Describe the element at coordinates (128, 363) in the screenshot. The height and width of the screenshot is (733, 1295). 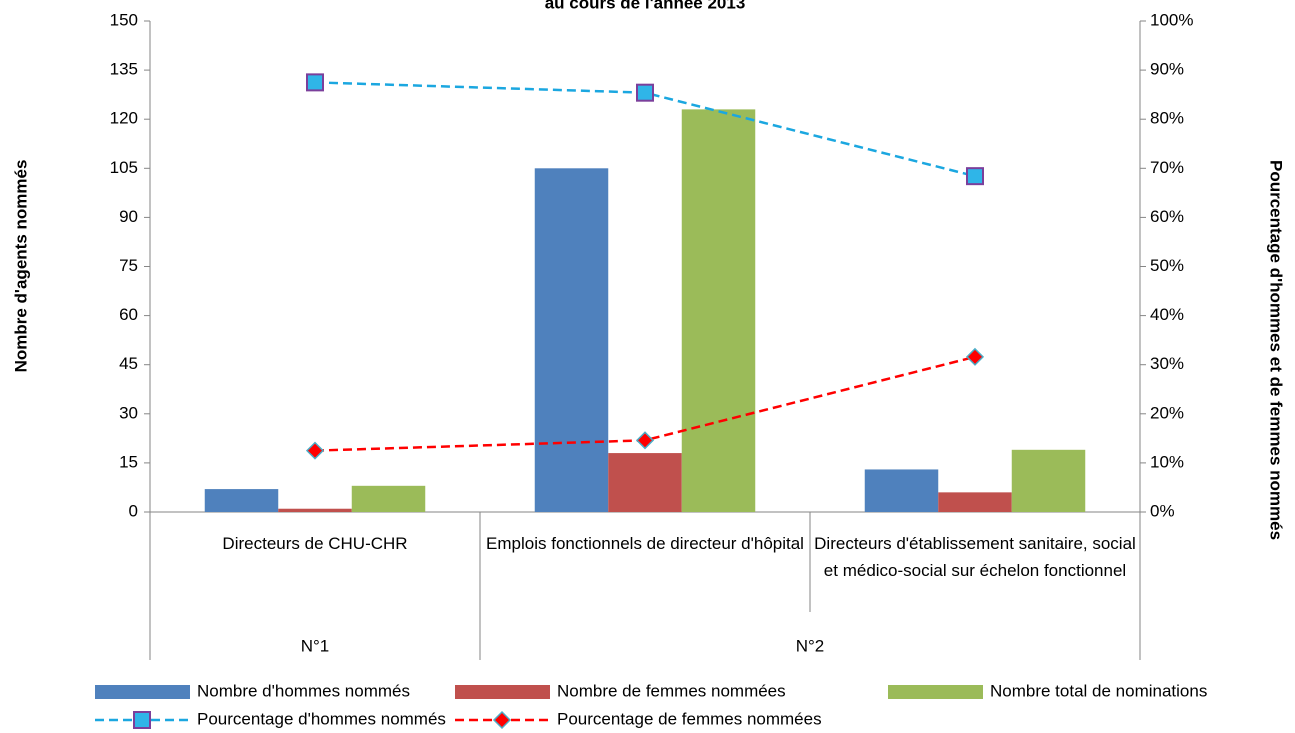
I see `y-tick-label: 45` at that location.